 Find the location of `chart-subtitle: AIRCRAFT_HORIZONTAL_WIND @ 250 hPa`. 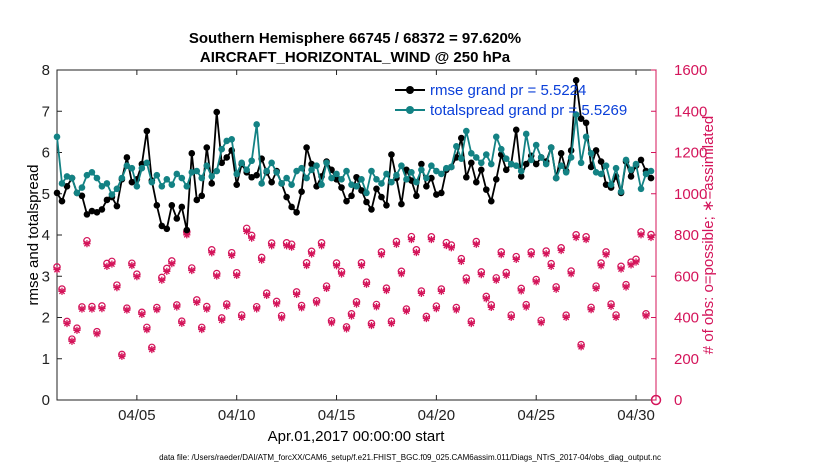

chart-subtitle: AIRCRAFT_HORIZONTAL_WIND @ 250 hPa is located at coordinates (355, 57).